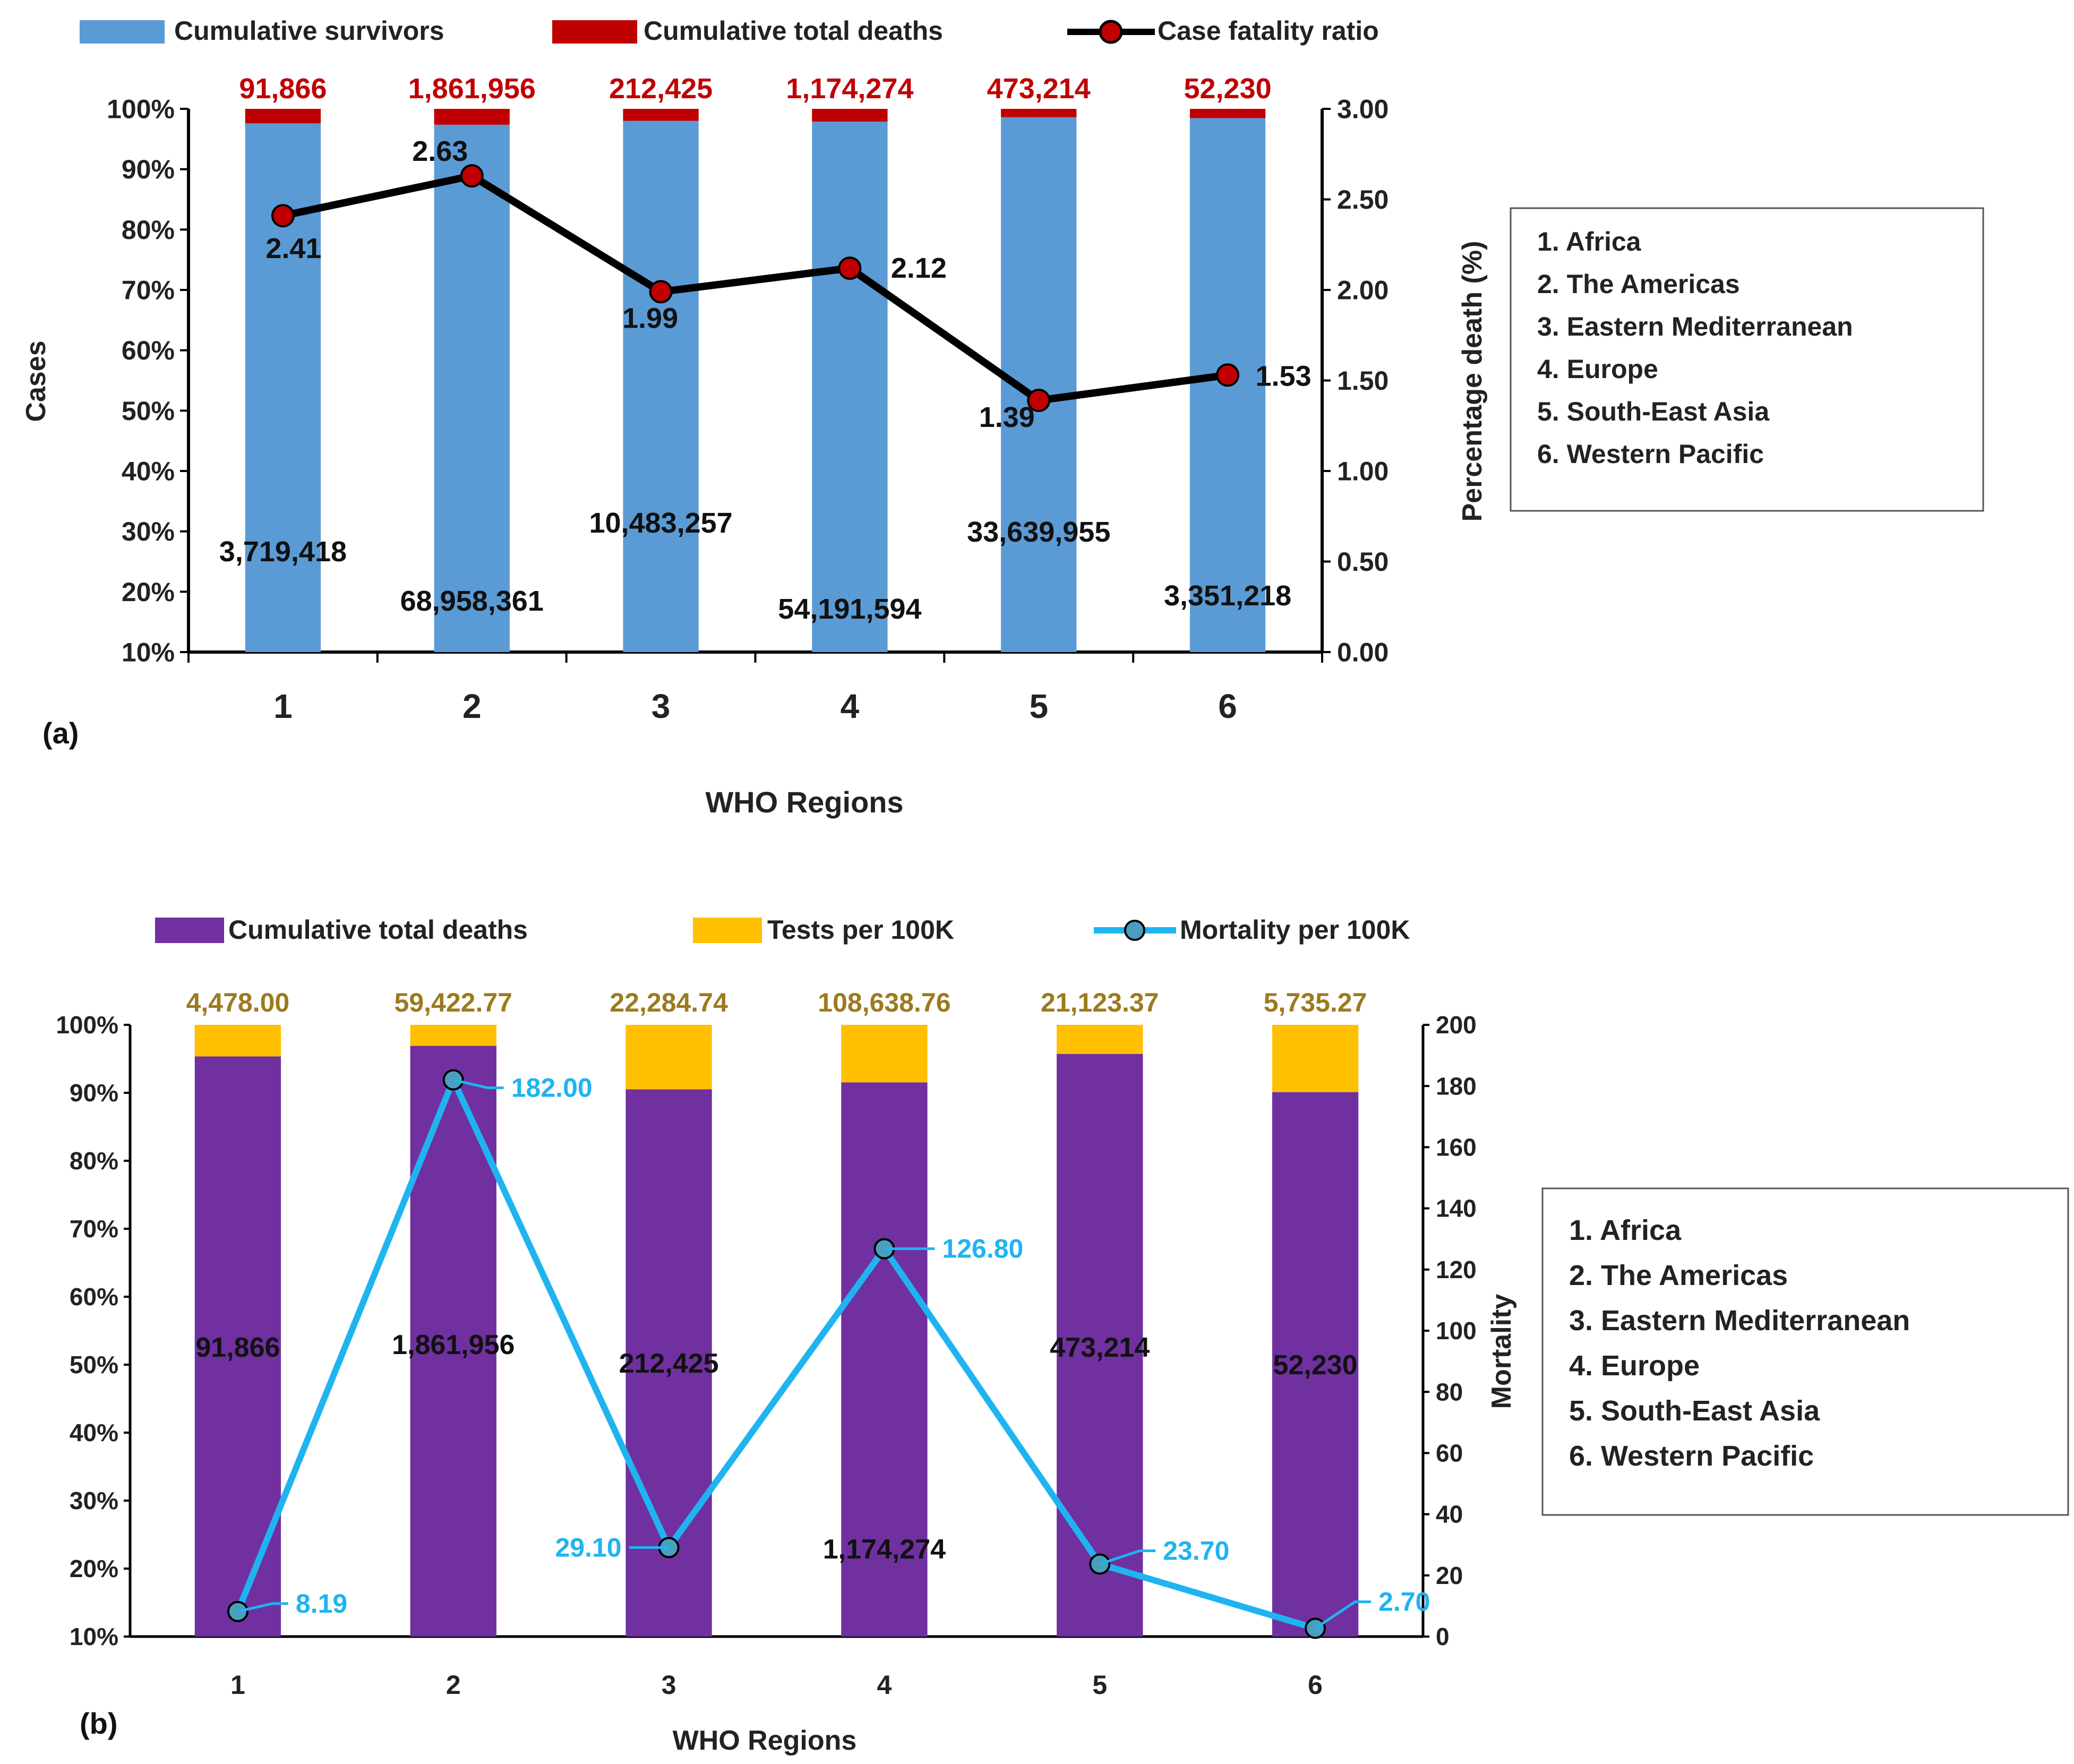 Image resolution: width=2074 pixels, height=1764 pixels. I want to click on data-label-cfr: 2.41, so click(293, 248).